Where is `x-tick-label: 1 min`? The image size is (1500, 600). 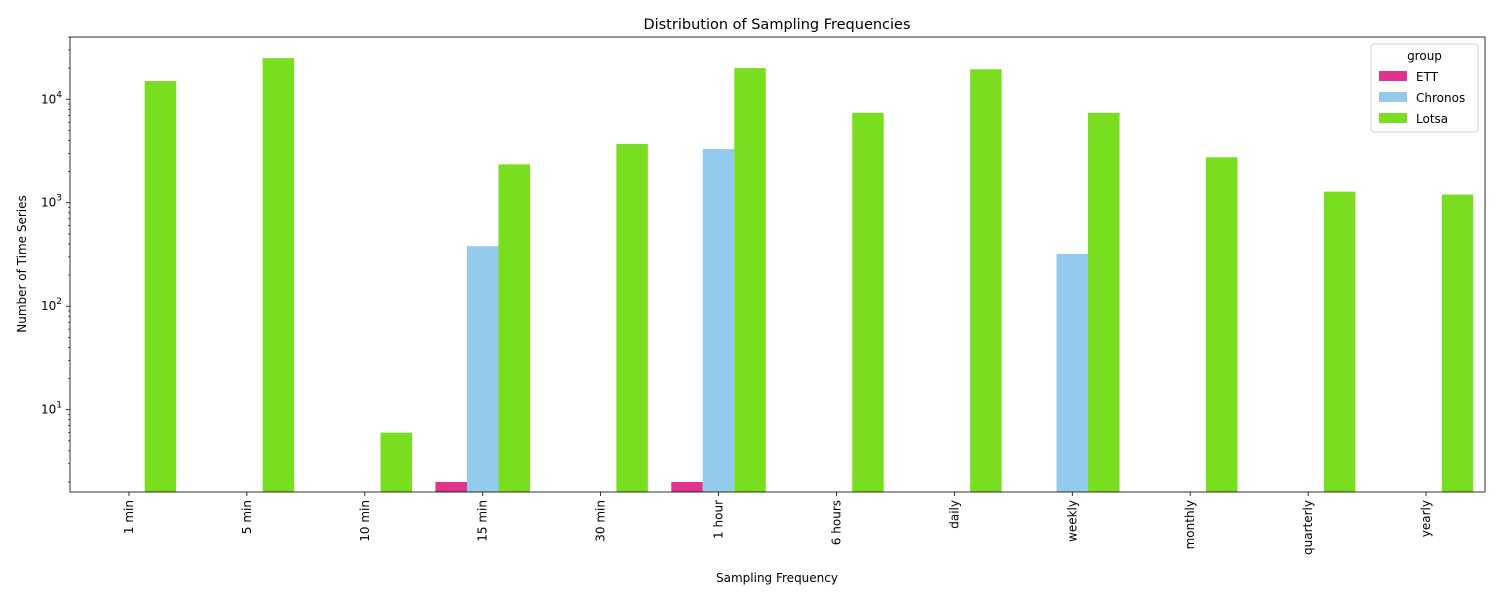
x-tick-label: 1 min is located at coordinates (129, 517).